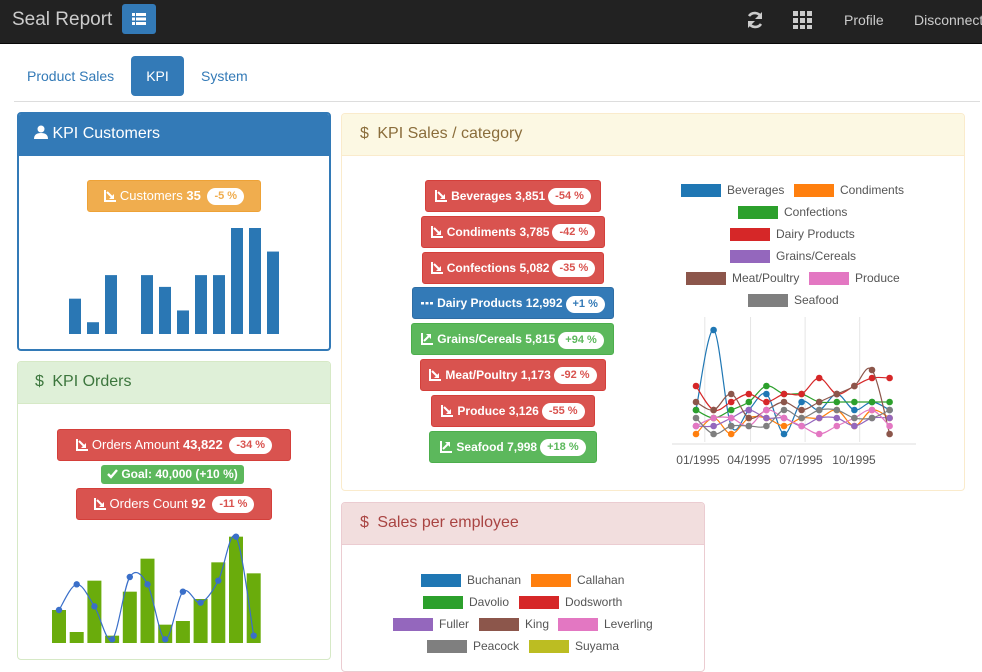 The image size is (982, 672). I want to click on legend-label: Condiments, so click(872, 190).